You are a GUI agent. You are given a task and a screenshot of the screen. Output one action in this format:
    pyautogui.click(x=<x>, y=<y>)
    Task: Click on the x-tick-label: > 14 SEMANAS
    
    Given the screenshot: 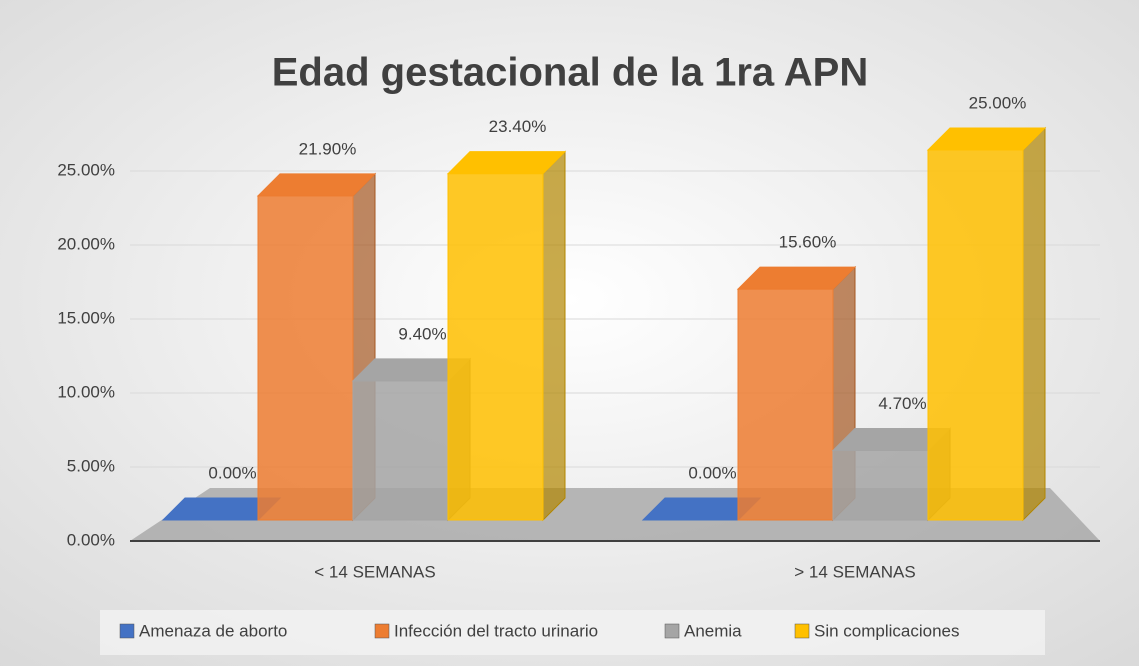 What is the action you would take?
    pyautogui.click(x=854, y=571)
    